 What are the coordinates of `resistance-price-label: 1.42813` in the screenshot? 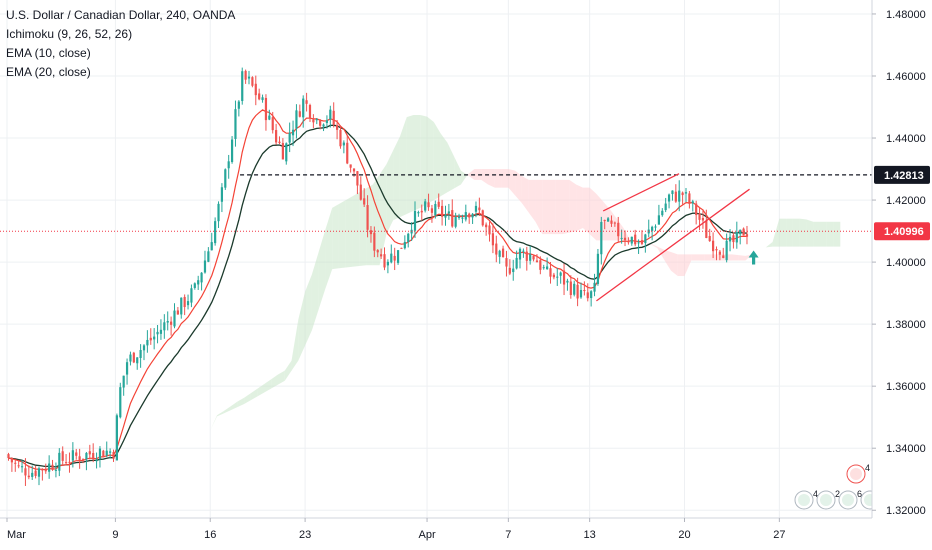 It's located at (904, 176).